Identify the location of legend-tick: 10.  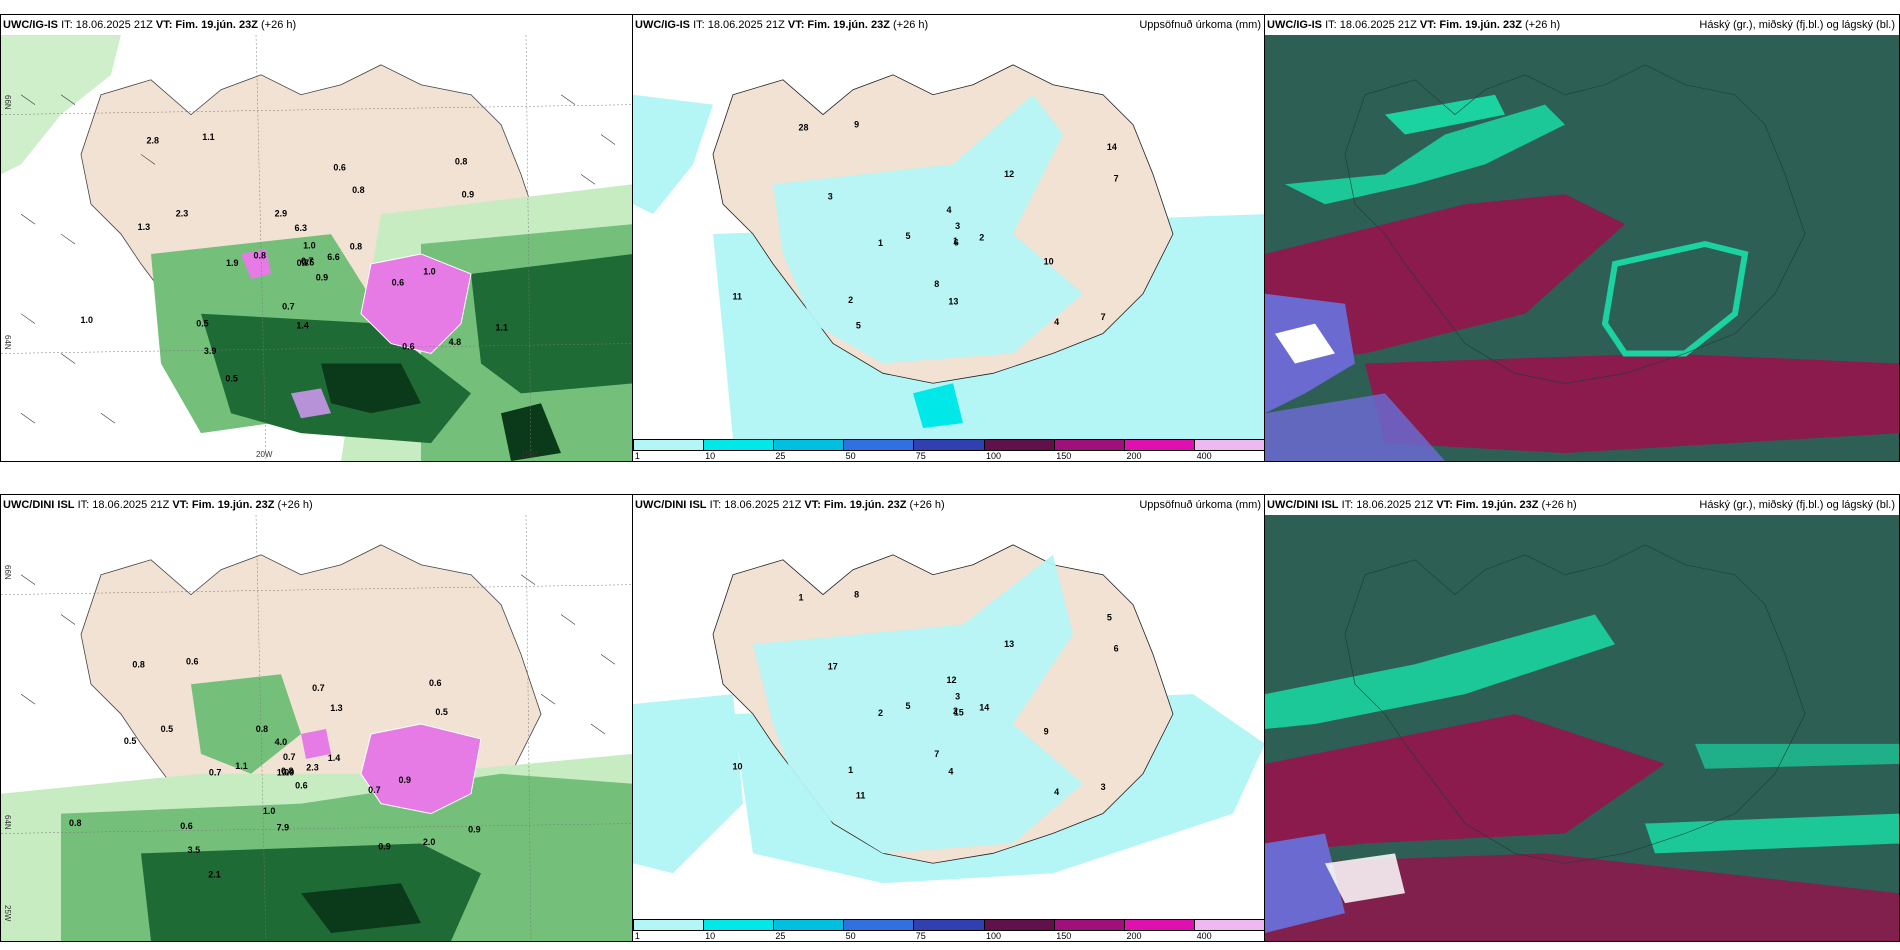
(710, 456).